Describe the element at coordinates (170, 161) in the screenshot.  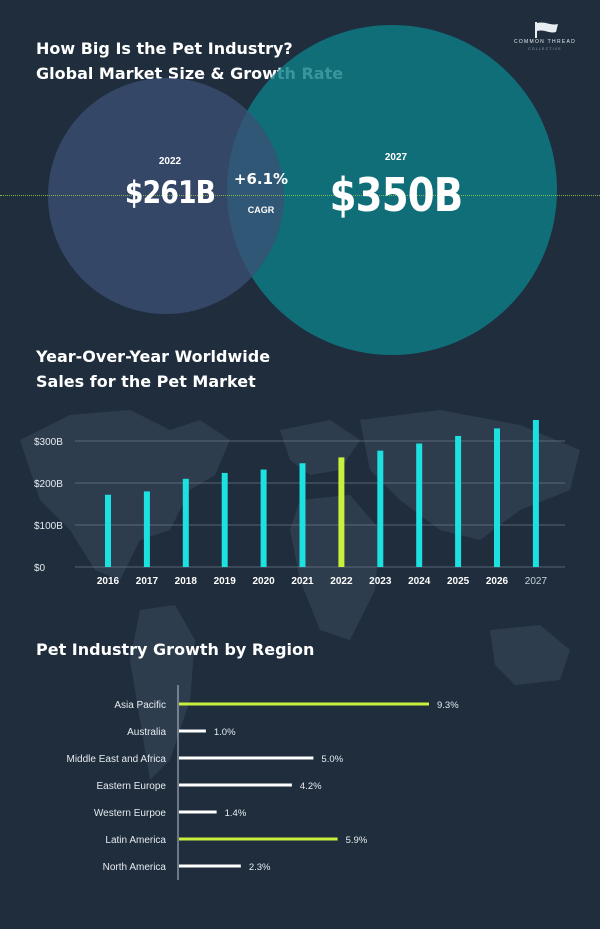
I see `year-2022-label: 2022` at that location.